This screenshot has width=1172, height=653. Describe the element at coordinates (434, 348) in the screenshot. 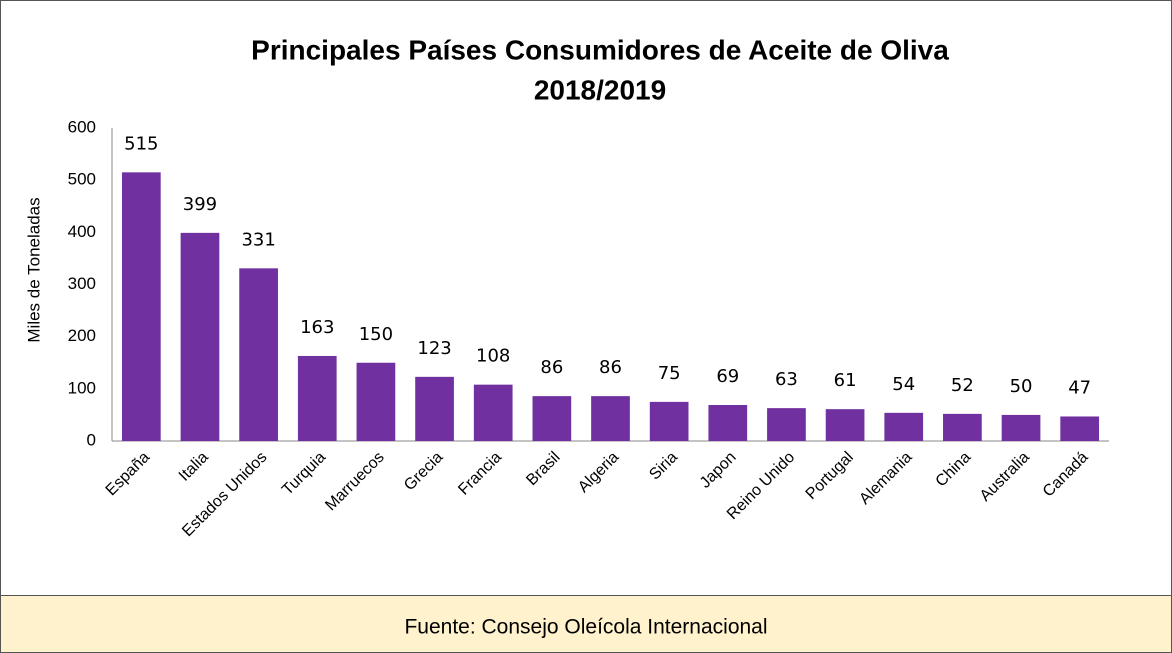

I see `data-label: 123` at that location.